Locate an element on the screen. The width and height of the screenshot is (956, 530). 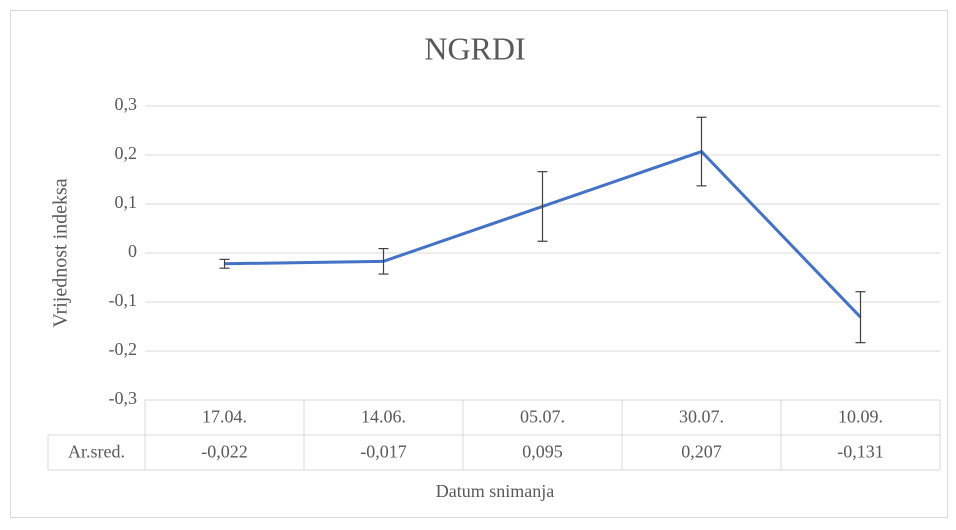
x-tick-label: 14.06. is located at coordinates (383, 417).